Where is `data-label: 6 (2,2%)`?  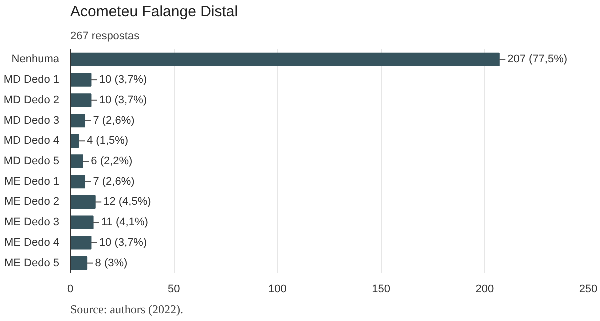 data-label: 6 (2,2%) is located at coordinates (112, 162).